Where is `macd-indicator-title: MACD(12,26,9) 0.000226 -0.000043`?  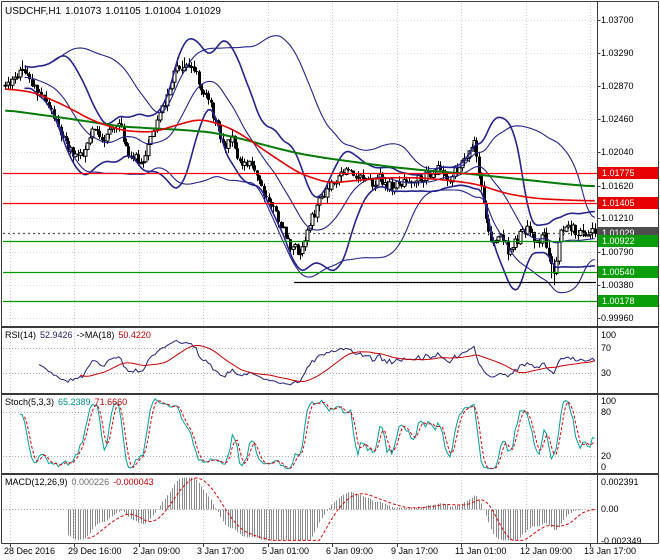
macd-indicator-title: MACD(12,26,9) 0.000226 -0.000043 is located at coordinates (81, 482).